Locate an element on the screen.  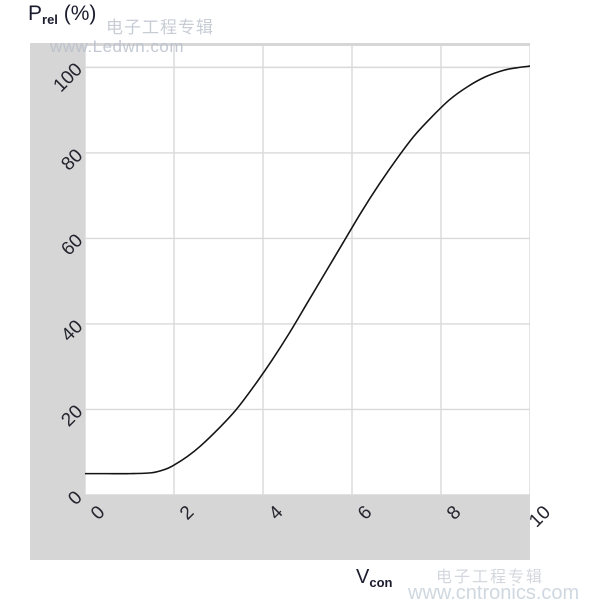
watermark-top-text: 电子工程专辑 is located at coordinates (160, 27).